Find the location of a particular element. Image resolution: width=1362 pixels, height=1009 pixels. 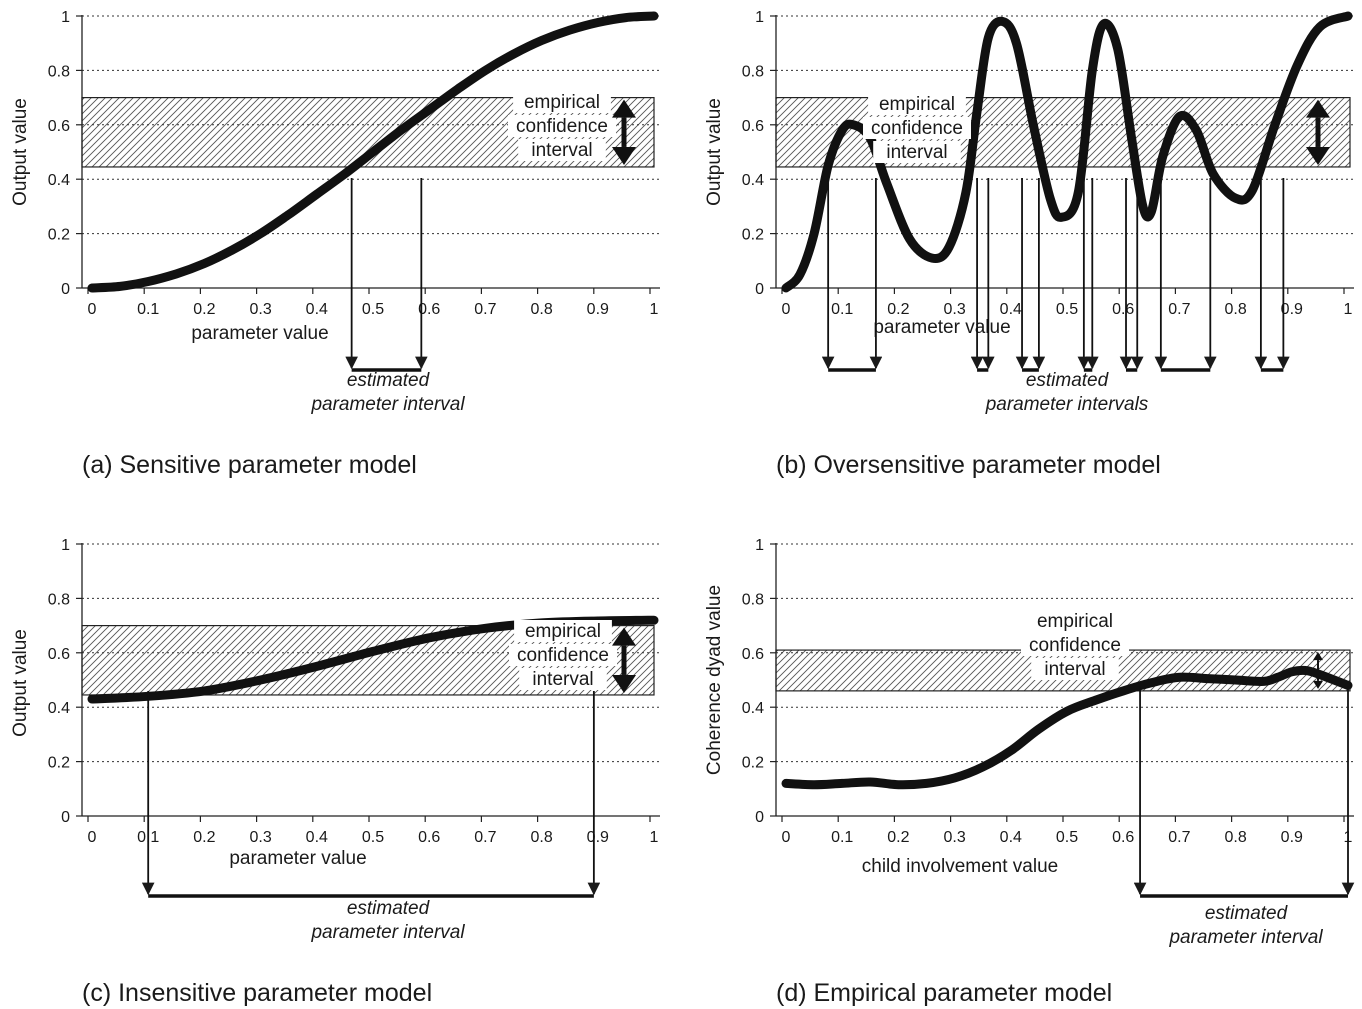

x-axis-label: child involvement value is located at coordinates (960, 866).